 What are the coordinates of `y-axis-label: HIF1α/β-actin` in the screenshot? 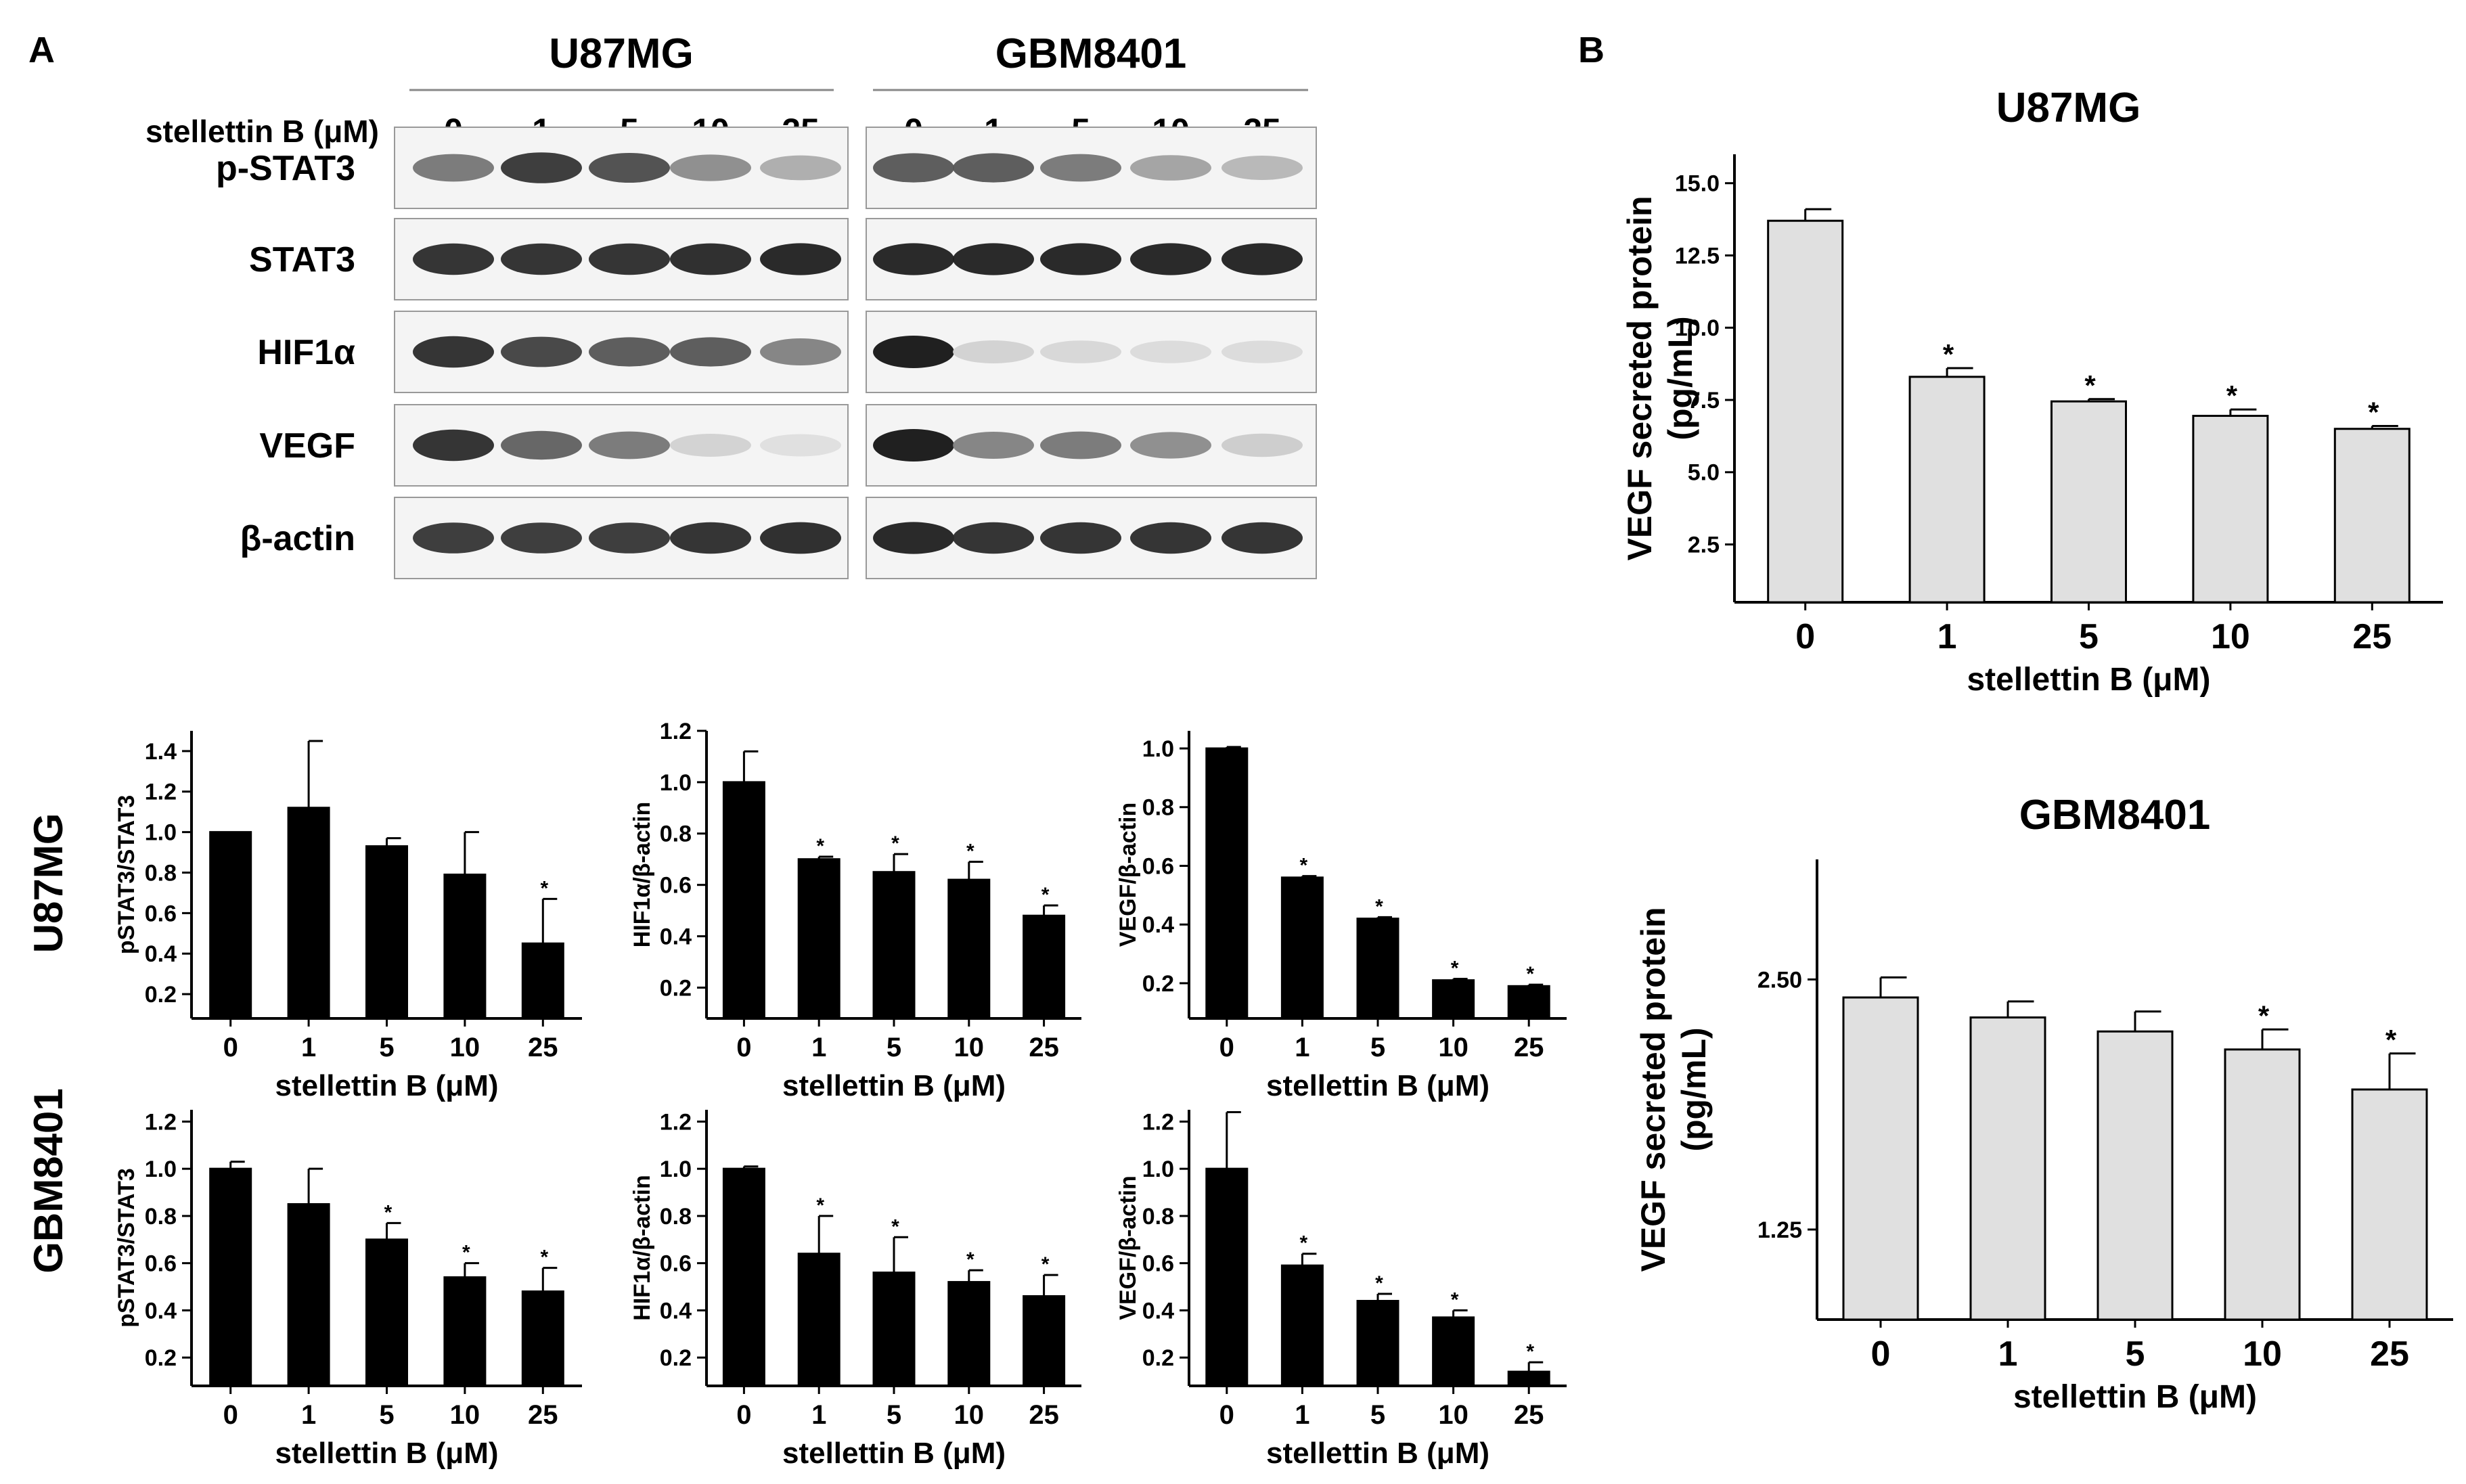 It's located at (642, 1247).